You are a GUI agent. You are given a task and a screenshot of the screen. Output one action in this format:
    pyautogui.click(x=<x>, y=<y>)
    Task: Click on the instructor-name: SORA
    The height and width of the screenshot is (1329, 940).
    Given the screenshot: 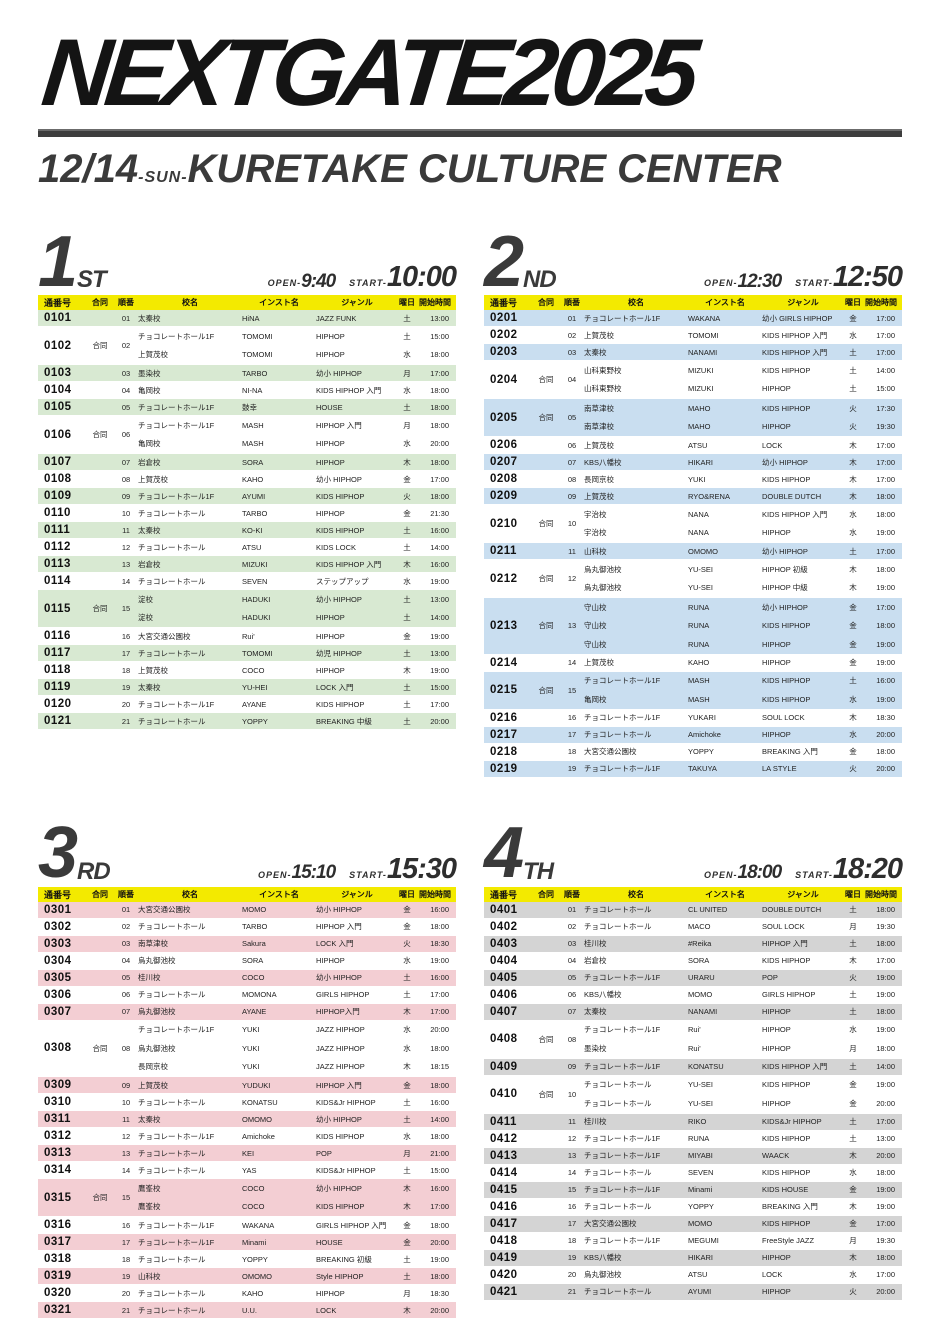 What is the action you would take?
    pyautogui.click(x=253, y=462)
    